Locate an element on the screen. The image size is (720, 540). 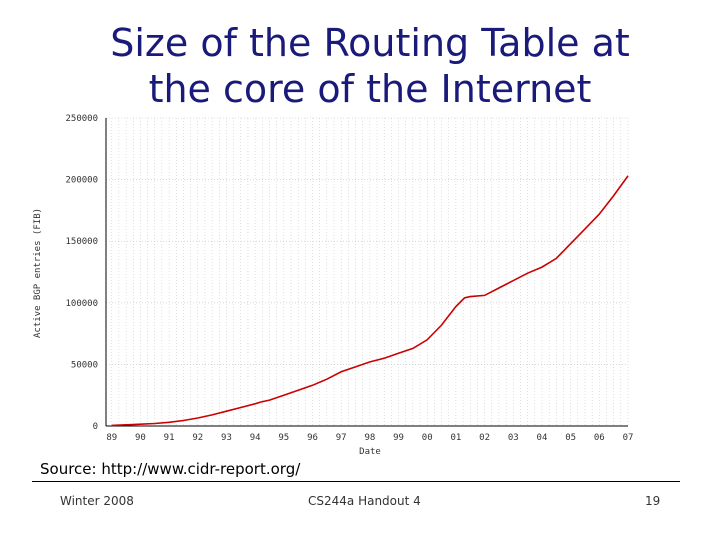
x-tick-label: 94 is located at coordinates (255, 438).